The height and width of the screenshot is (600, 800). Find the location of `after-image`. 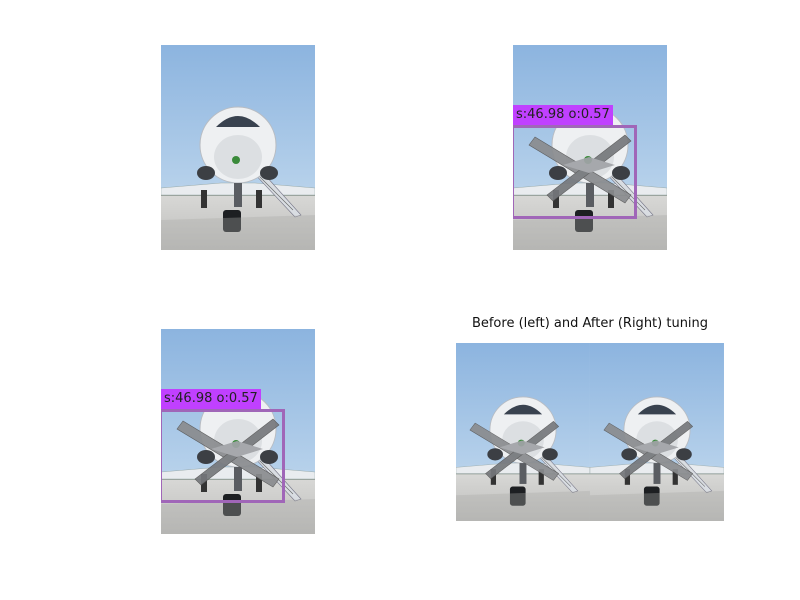

after-image is located at coordinates (657, 432).